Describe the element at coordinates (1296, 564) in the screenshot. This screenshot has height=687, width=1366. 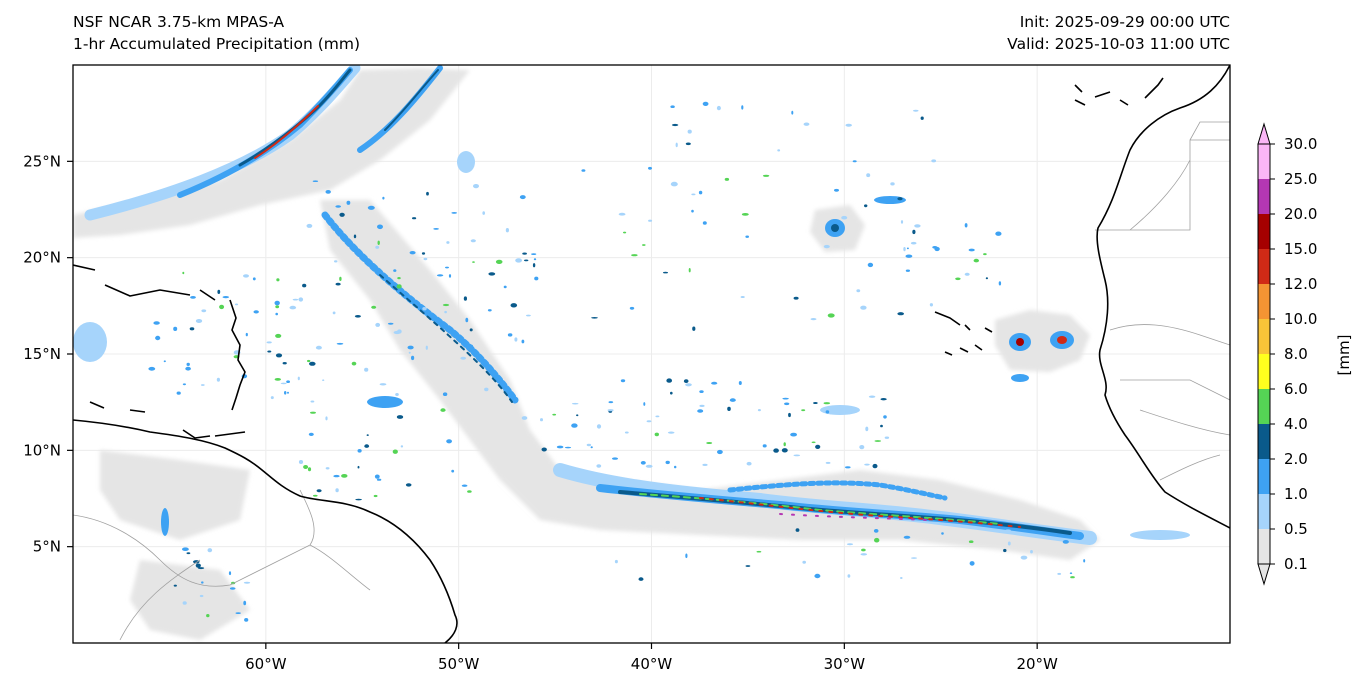
I see `colorbar-tick-label: 0.1` at that location.